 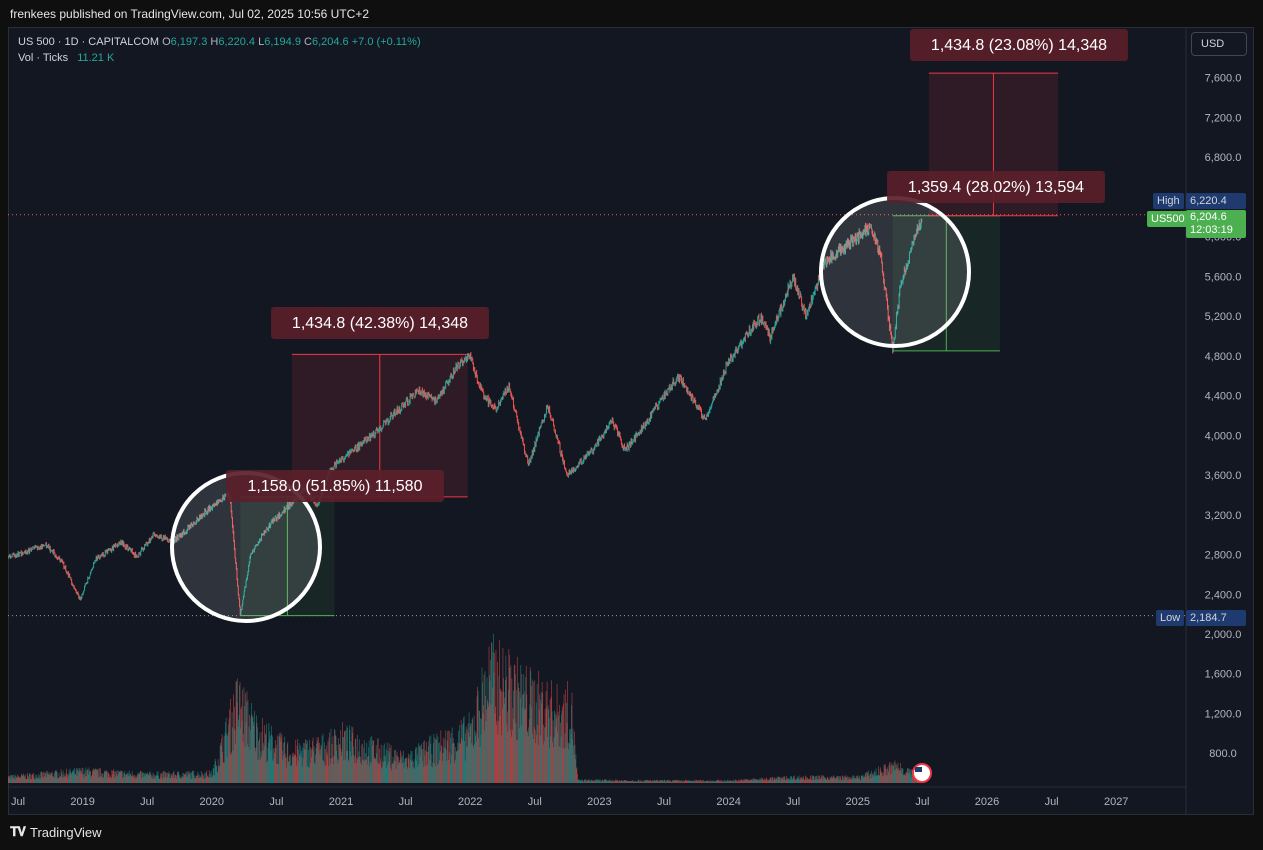 I want to click on time-tick-label: Jul, so click(x=664, y=802).